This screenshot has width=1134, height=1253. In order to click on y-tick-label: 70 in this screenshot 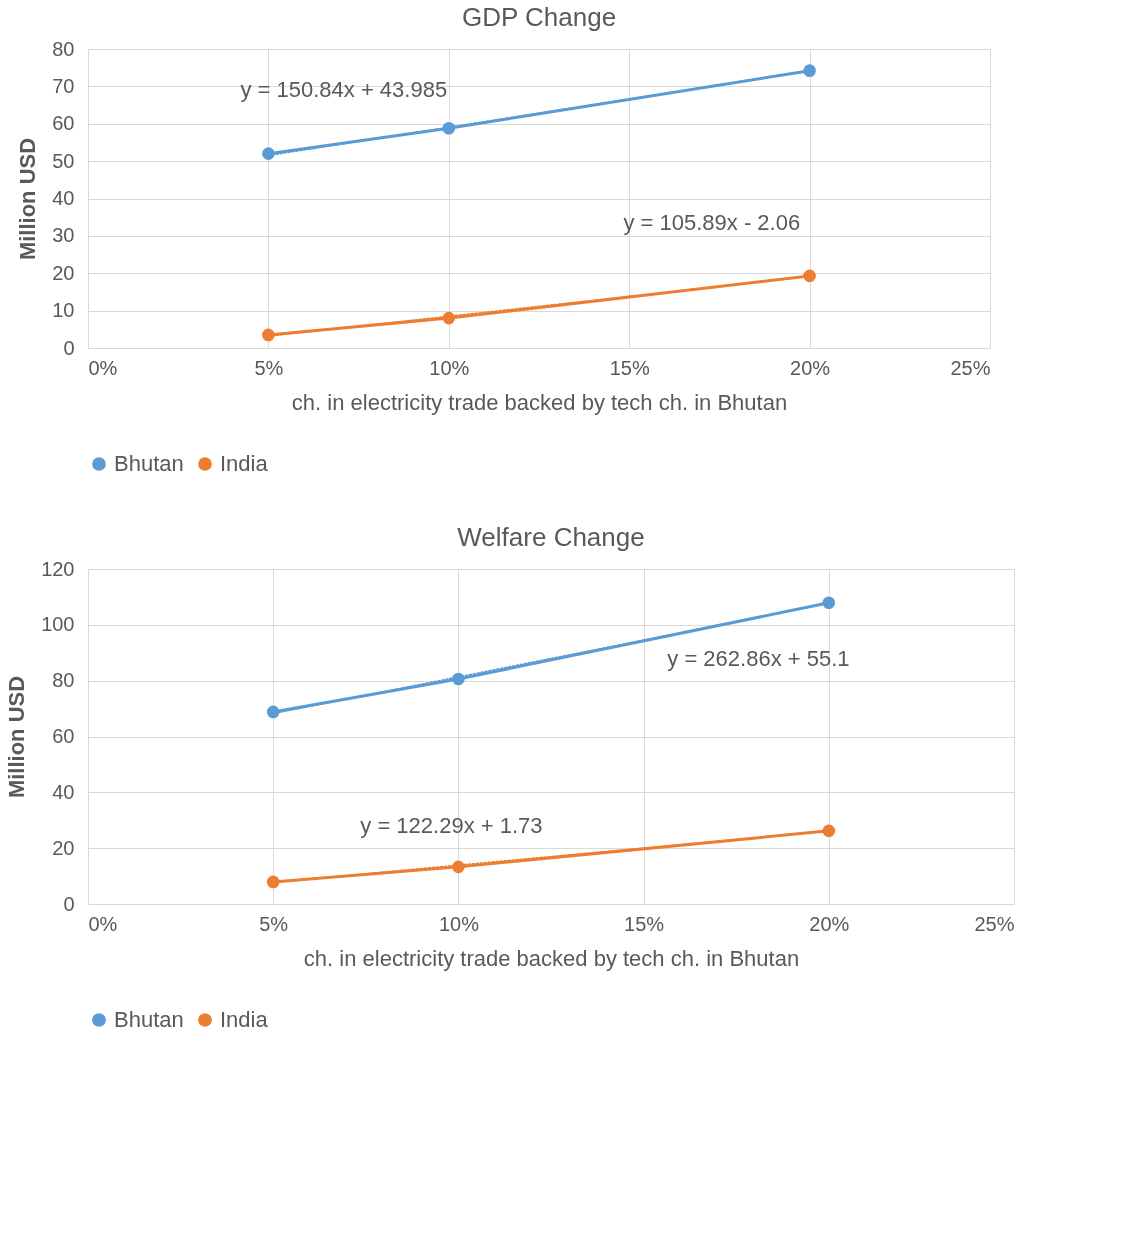, I will do `click(63, 85)`.